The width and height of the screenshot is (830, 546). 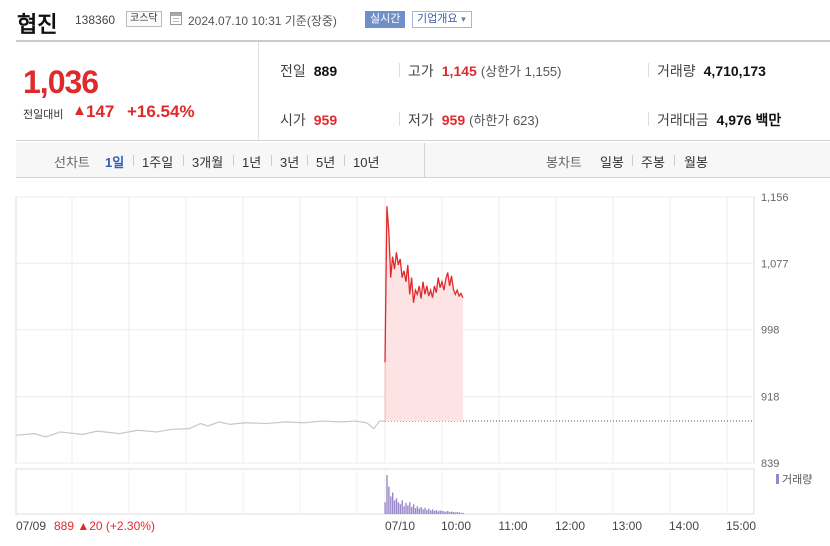 I want to click on change-percent: +16.54%, so click(x=161, y=111).